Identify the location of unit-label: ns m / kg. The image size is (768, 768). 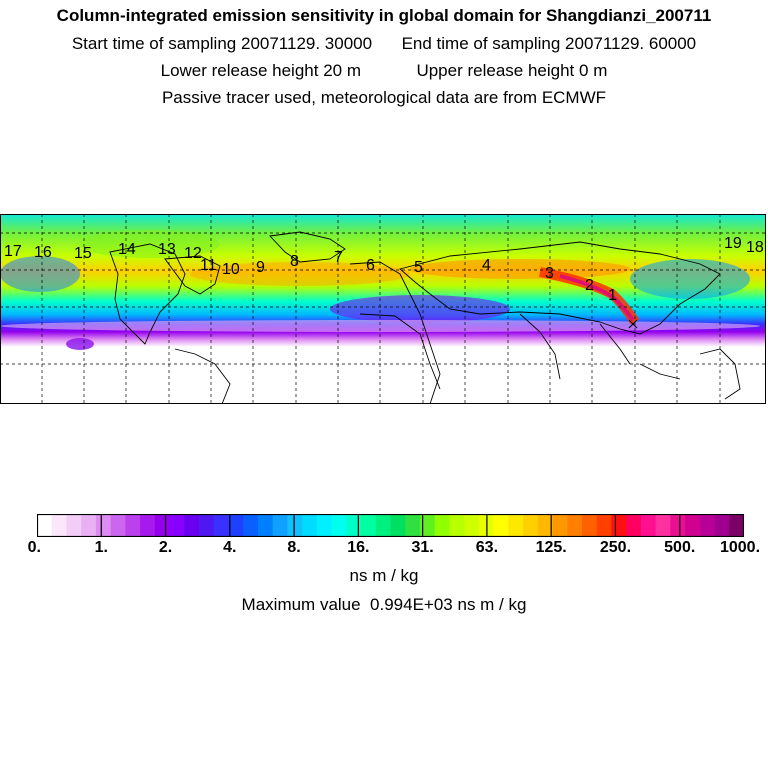
(384, 575).